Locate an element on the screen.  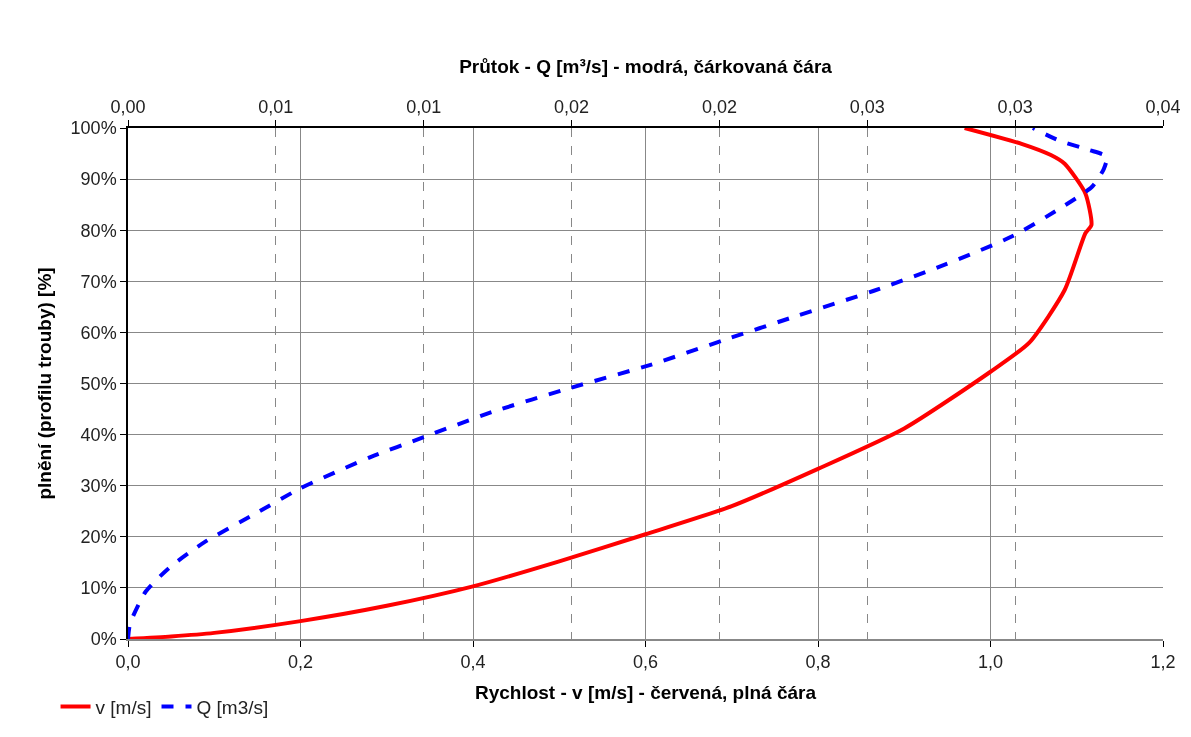
x-tick-label: 0,6 is located at coordinates (645, 662).